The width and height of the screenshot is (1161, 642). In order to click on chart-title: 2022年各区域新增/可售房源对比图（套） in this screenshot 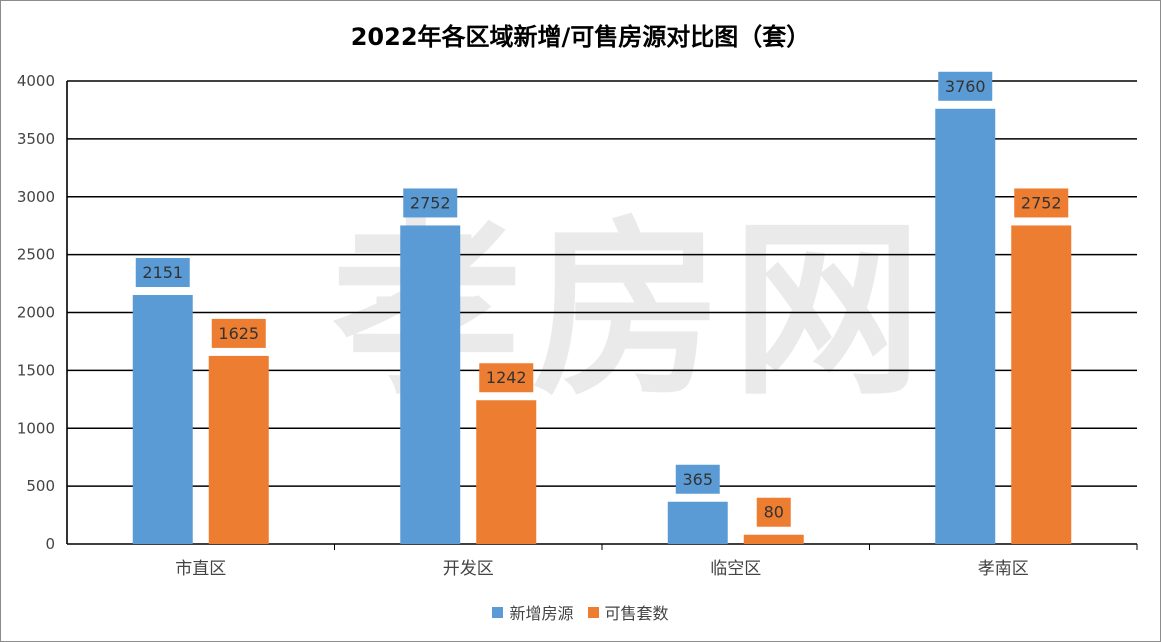, I will do `click(580, 37)`.